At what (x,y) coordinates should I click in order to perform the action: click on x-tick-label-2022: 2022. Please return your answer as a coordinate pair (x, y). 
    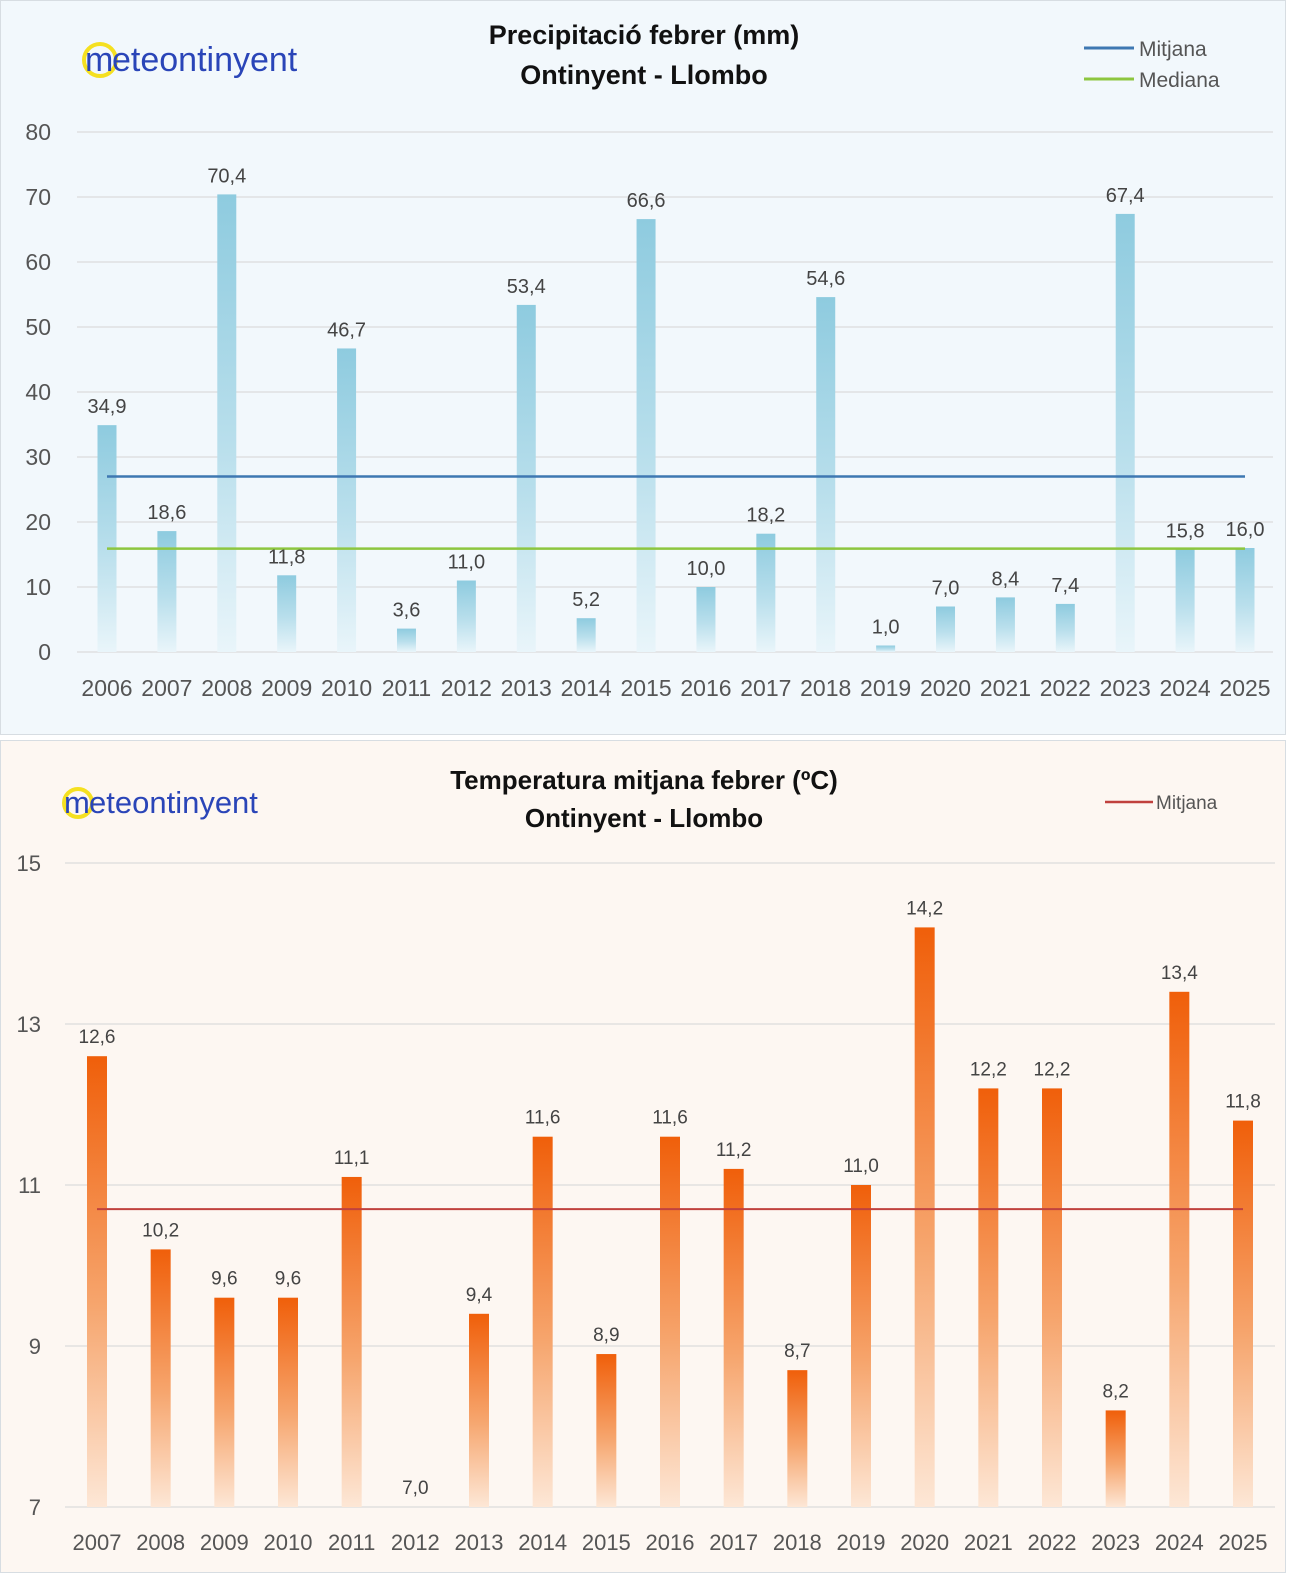
    Looking at the image, I should click on (1065, 688).